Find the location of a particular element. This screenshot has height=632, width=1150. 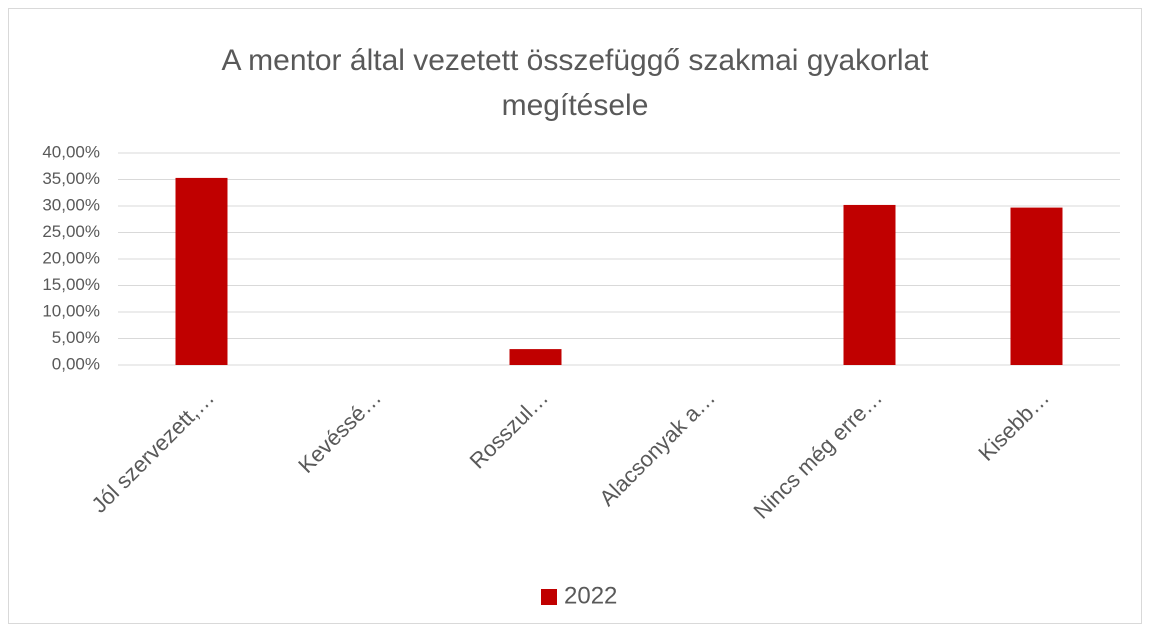

legend-label: 2022 is located at coordinates (590, 595).